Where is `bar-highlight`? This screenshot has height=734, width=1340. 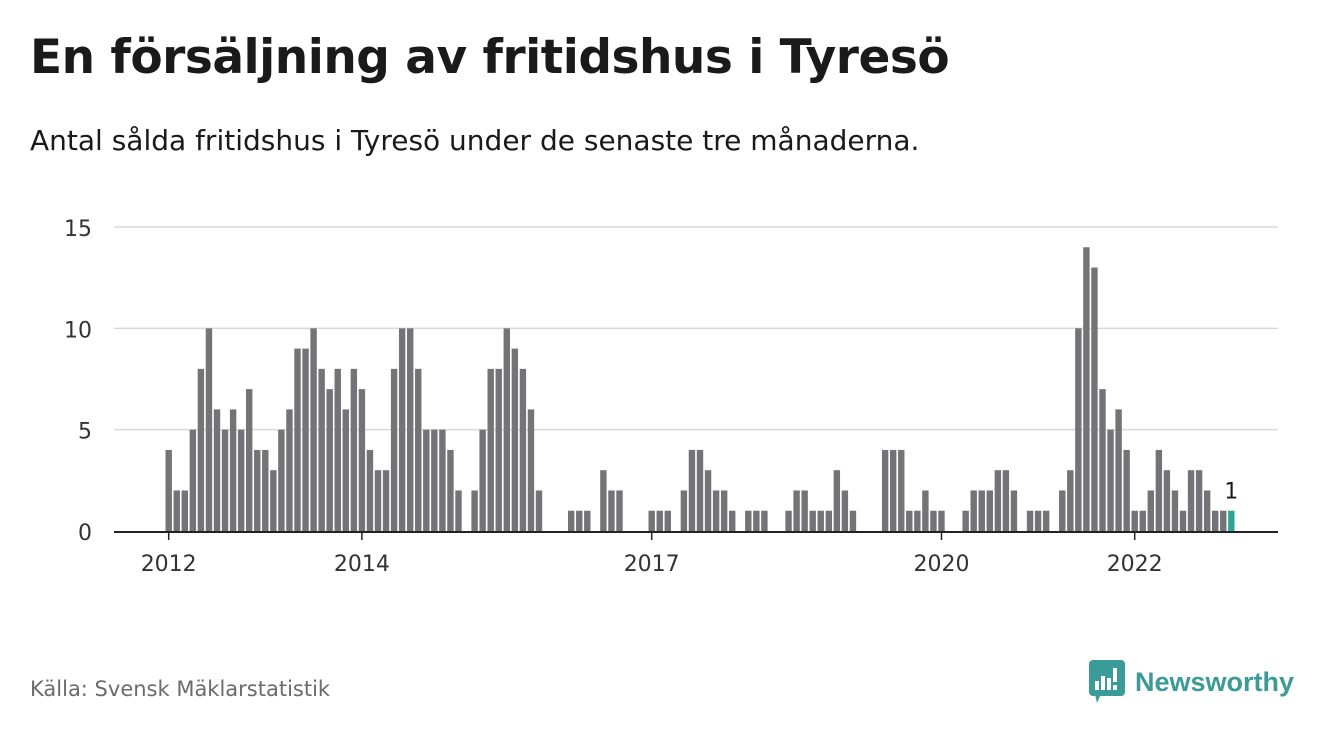 bar-highlight is located at coordinates (1231, 520).